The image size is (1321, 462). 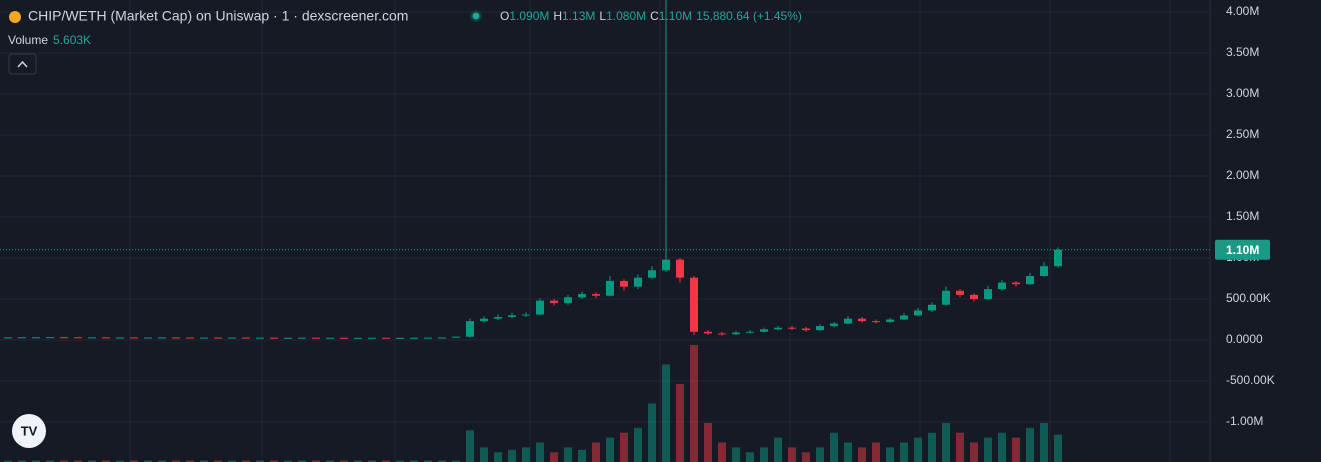 What do you see at coordinates (579, 16) in the screenshot?
I see `ohlc-value: 1.13M` at bounding box center [579, 16].